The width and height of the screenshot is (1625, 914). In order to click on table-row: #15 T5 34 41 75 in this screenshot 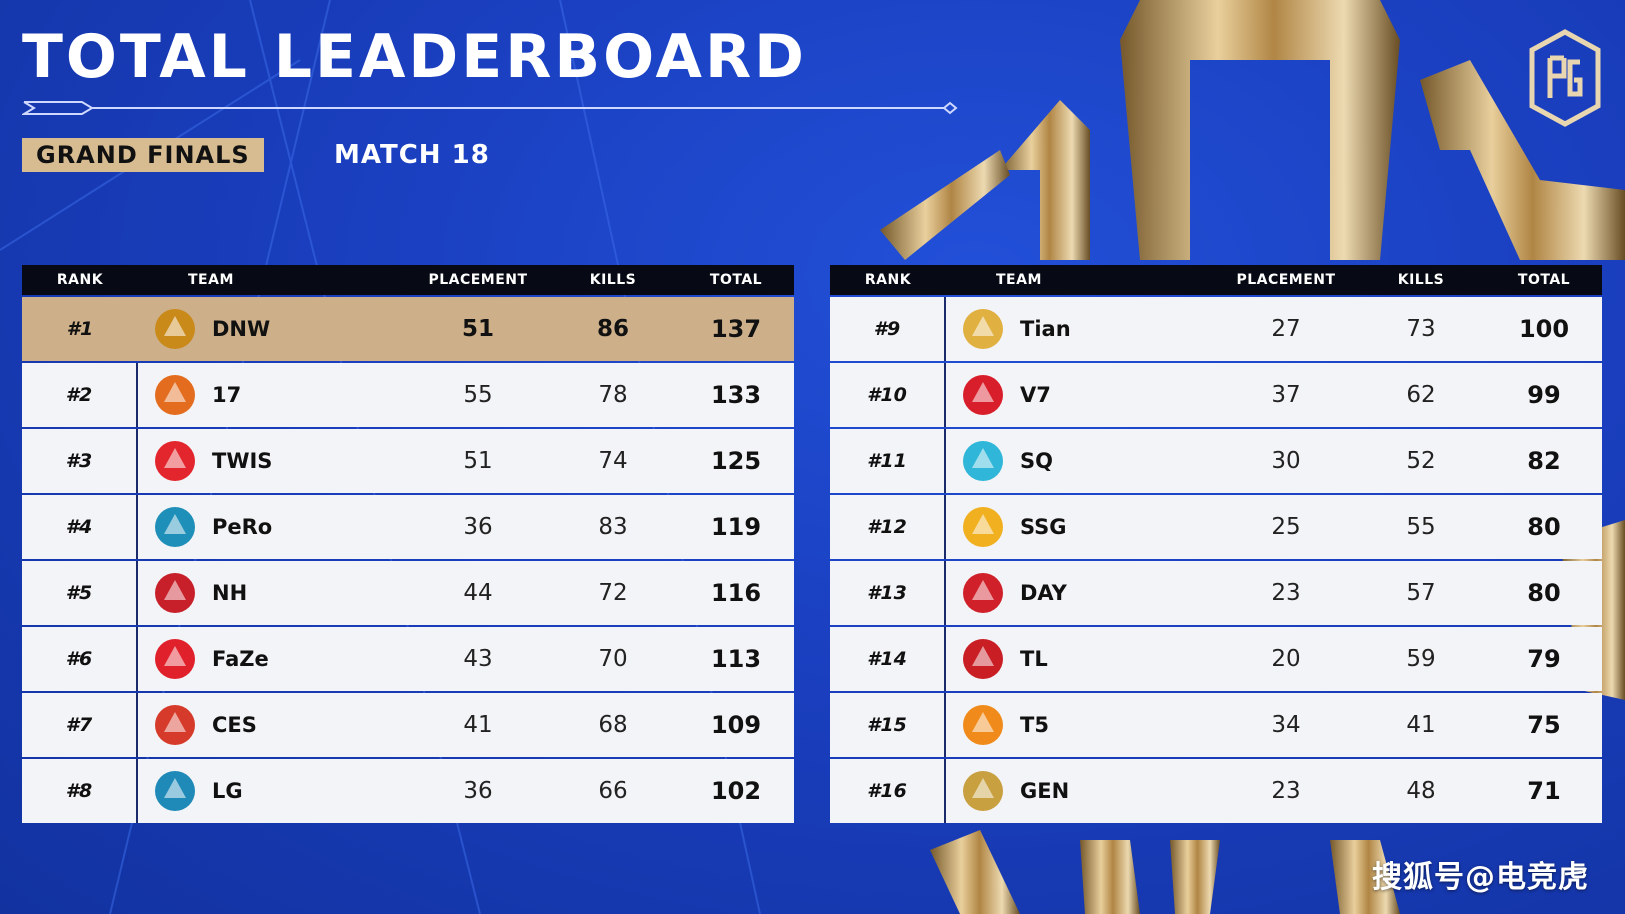, I will do `click(1216, 725)`.